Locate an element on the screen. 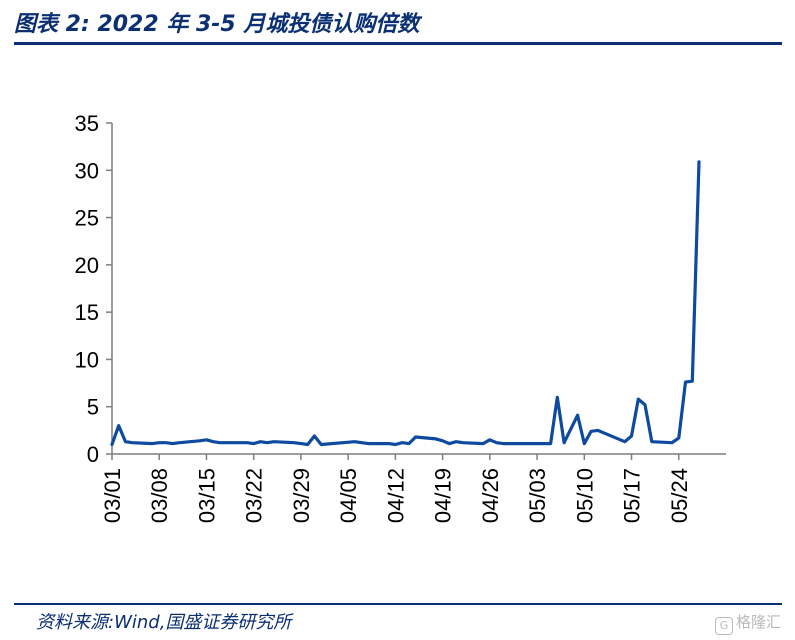 The width and height of the screenshot is (795, 640). x-tick-label: 05/03 is located at coordinates (537, 495).